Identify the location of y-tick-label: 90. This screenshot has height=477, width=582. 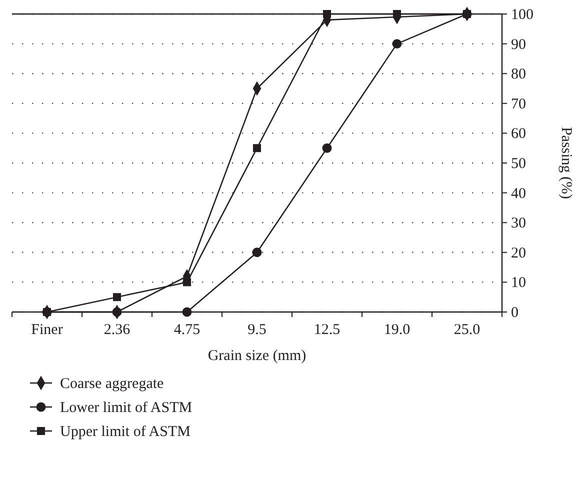
(518, 44).